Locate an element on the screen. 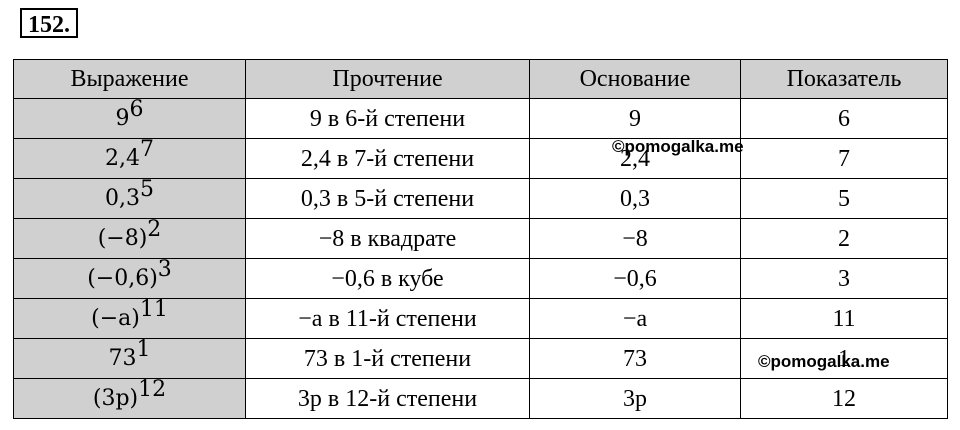  table-row: 0,35 0,3 в 5-й степени 0,3 5 is located at coordinates (480, 198).